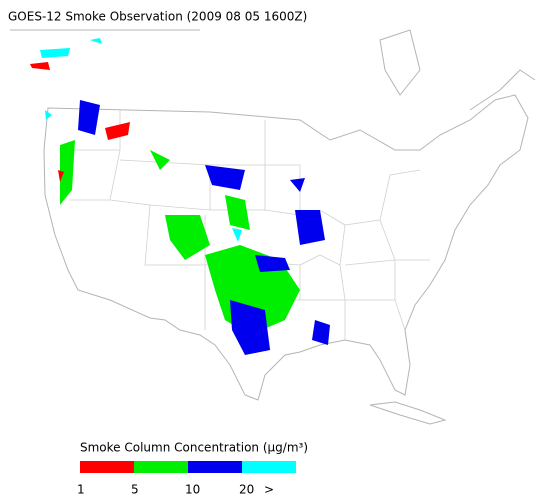 The width and height of the screenshot is (540, 504). I want to click on legend-tick-label: 20, so click(246, 490).